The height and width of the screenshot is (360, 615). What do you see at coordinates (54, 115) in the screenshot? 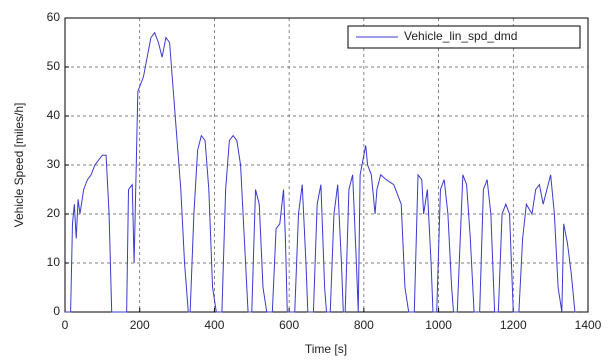
I see `y-tick-label: 40` at bounding box center [54, 115].